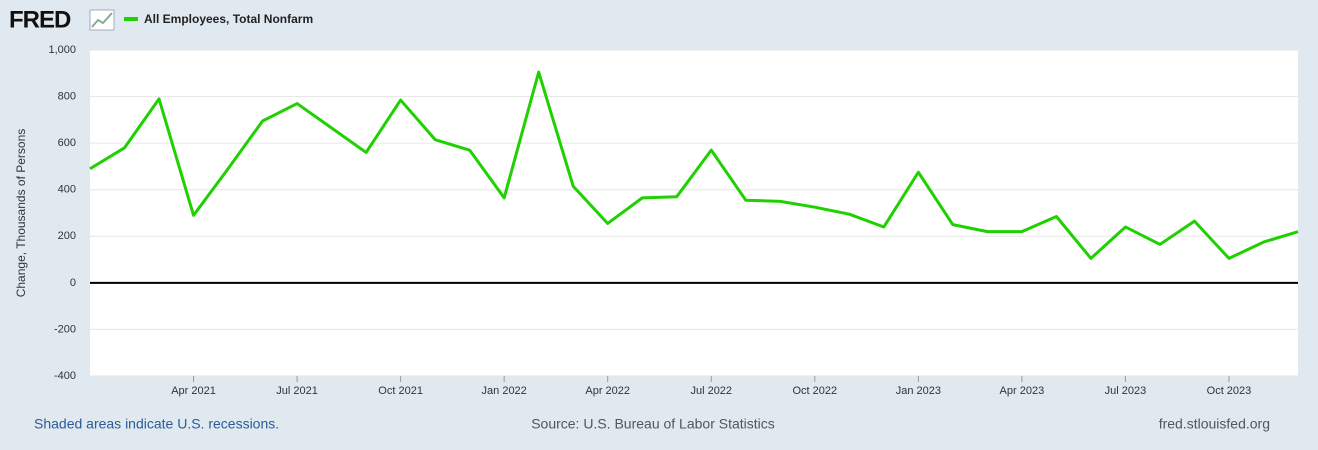  I want to click on source: Source: U.S. Bureau of Labor Statistics, so click(653, 424).